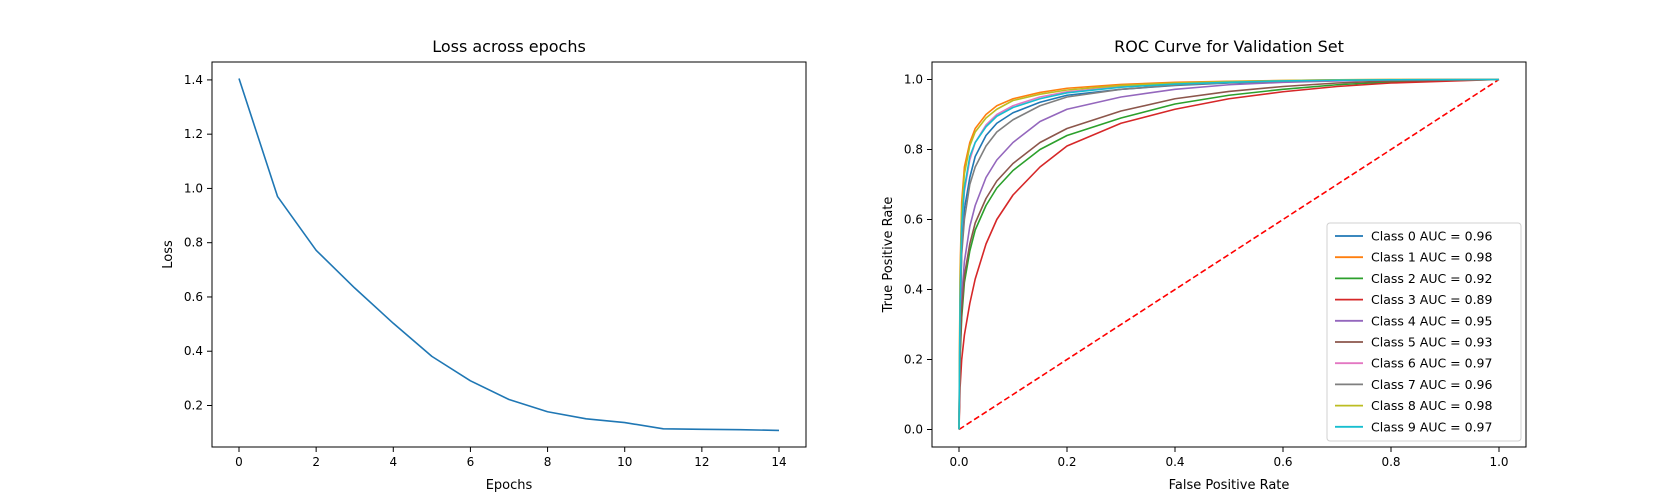  What do you see at coordinates (509, 485) in the screenshot?
I see `loss-x-axis-label: Epochs` at bounding box center [509, 485].